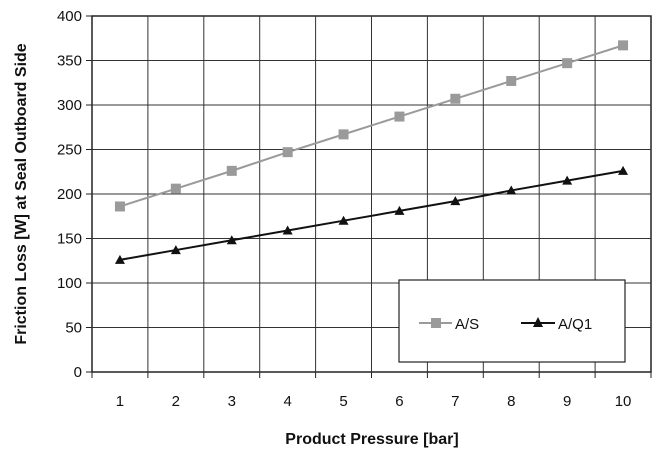  Describe the element at coordinates (511, 401) in the screenshot. I see `x-tick-label: 8` at that location.